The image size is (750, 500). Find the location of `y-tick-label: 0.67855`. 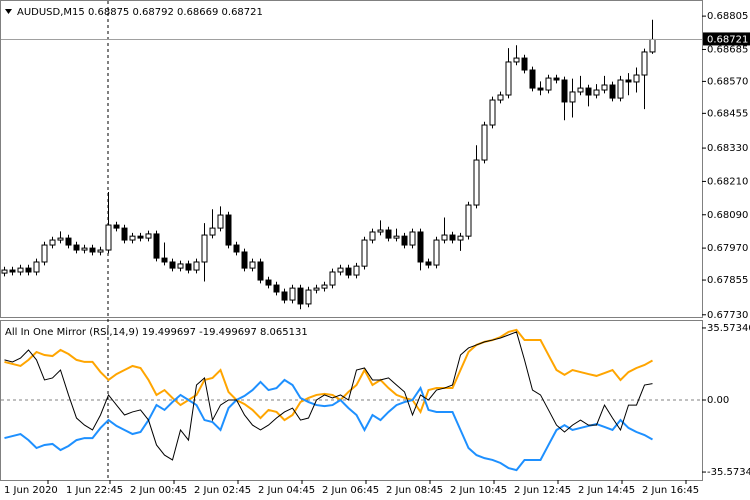

y-tick-label: 0.67855 is located at coordinates (727, 280).